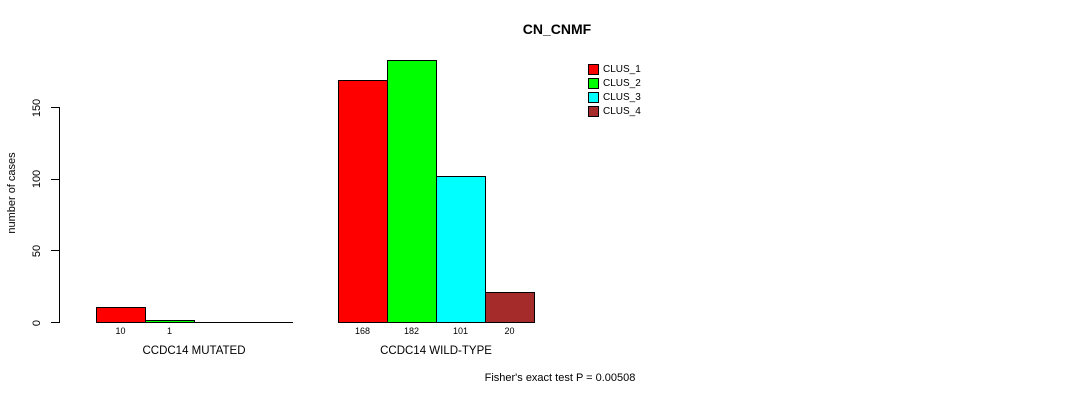 Image resolution: width=1090 pixels, height=400 pixels. I want to click on group-label: CCDC14 WILD-TYPE, so click(436, 351).